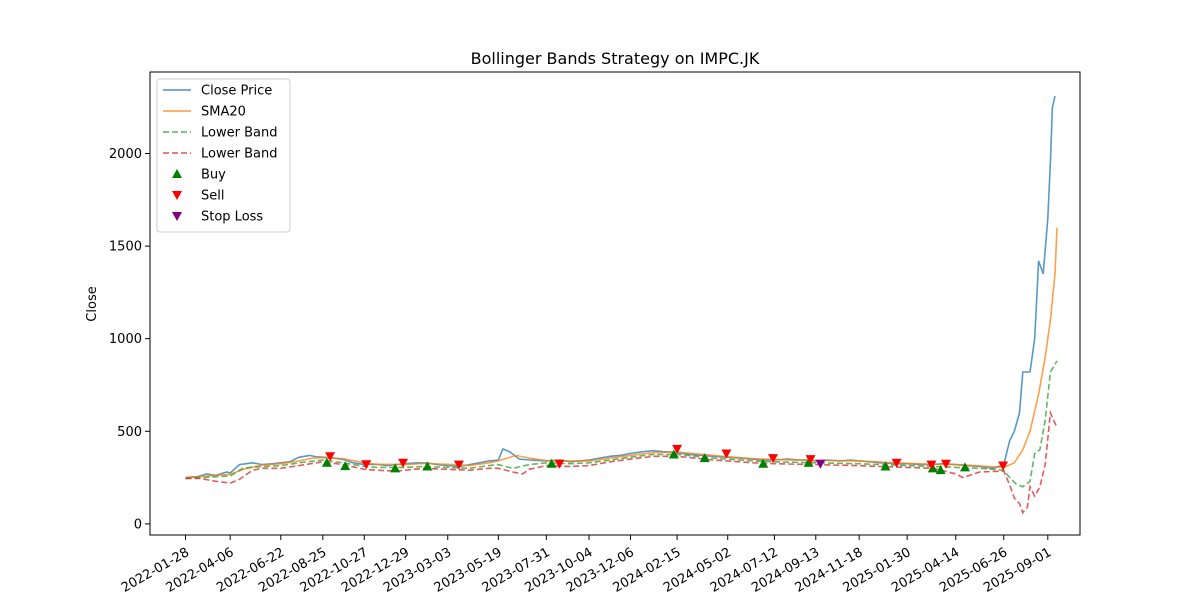 This screenshot has height=600, width=1200. I want to click on legend-label-close-price-0: Close Price, so click(236, 91).